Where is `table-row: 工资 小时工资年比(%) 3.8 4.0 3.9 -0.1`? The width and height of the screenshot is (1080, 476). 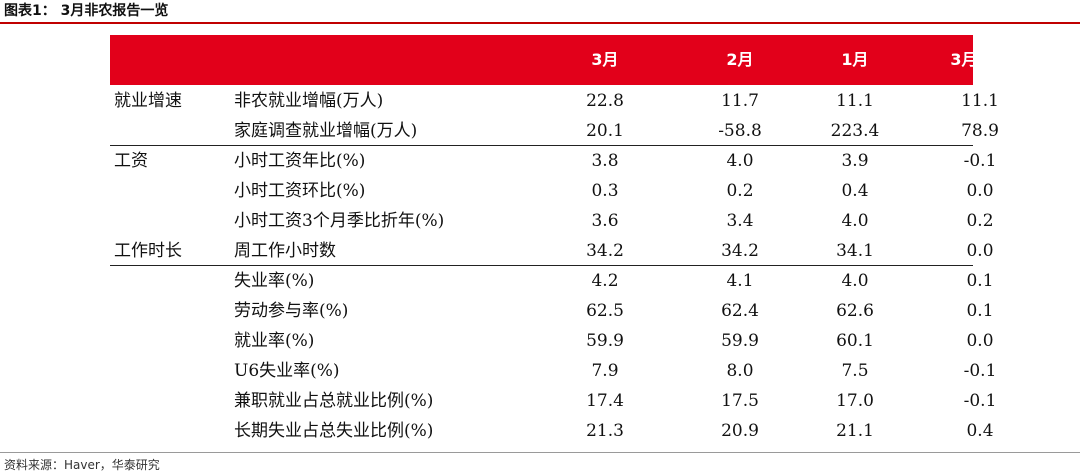 table-row: 工资 小时工资年比(%) 3.8 4.0 3.9 -0.1 is located at coordinates (553, 161).